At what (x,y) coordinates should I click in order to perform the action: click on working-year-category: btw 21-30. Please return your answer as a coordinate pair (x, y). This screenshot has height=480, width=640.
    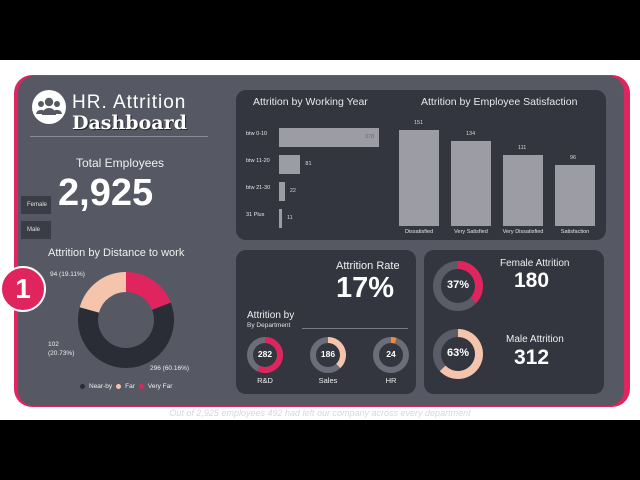
    Looking at the image, I should click on (258, 188).